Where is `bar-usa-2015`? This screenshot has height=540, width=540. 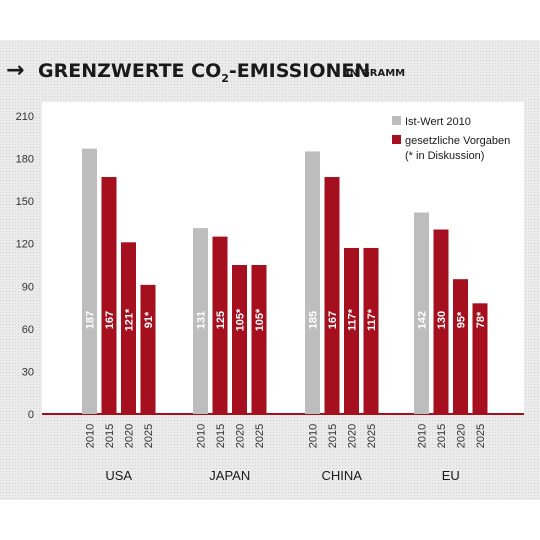
bar-usa-2015 is located at coordinates (109, 295).